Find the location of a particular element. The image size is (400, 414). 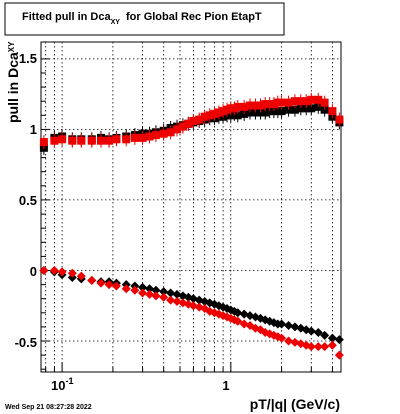

x-tick-labels: 10-1 1 is located at coordinates (140, 384).